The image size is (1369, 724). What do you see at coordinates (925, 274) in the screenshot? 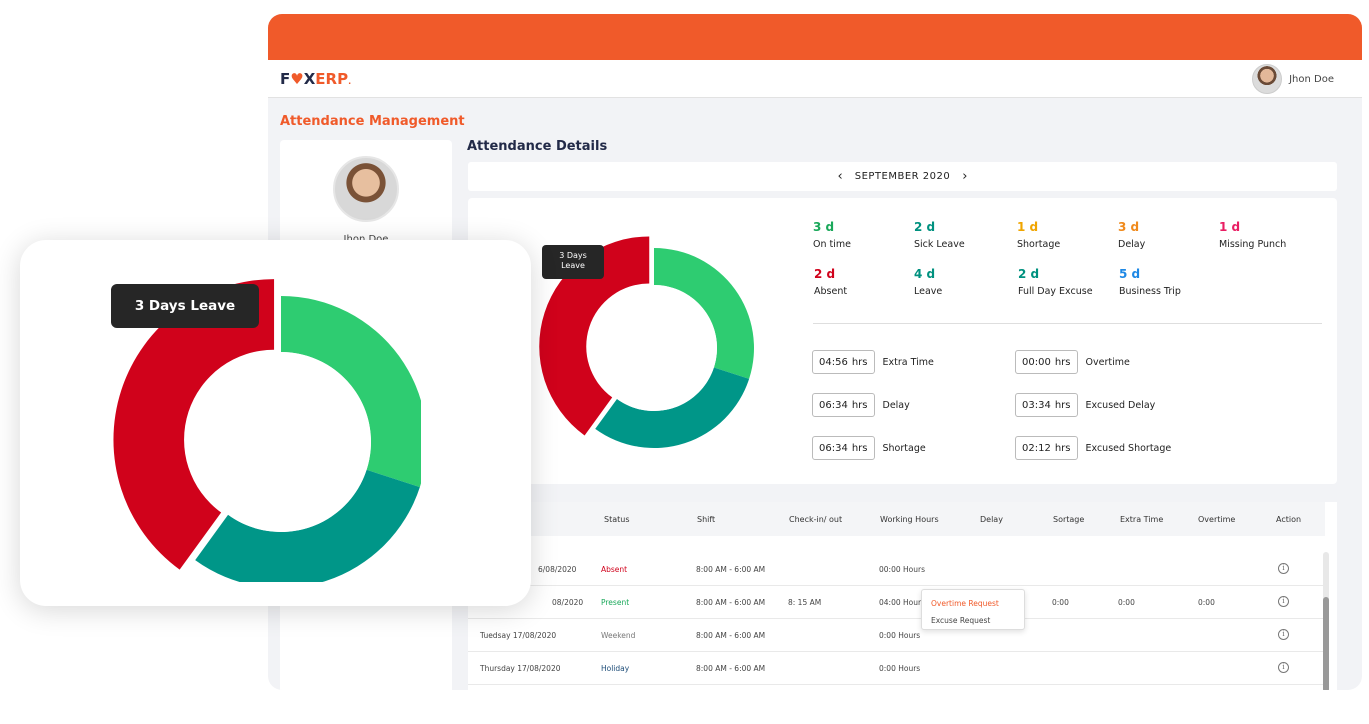
I see `stat-value: 4 d` at bounding box center [925, 274].